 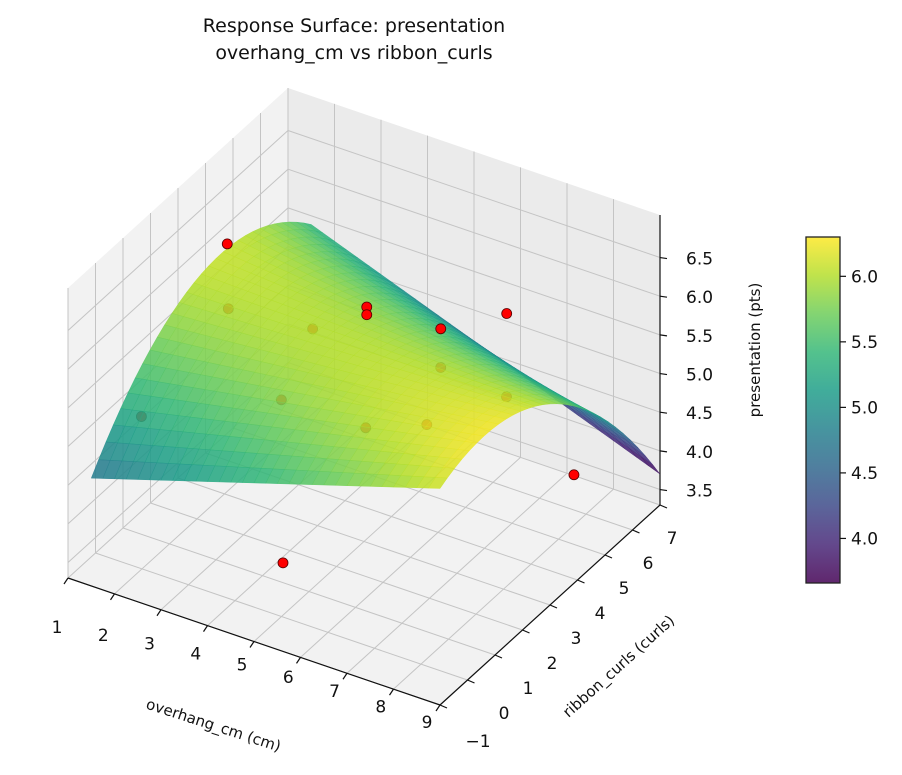 What do you see at coordinates (427, 723) in the screenshot?
I see `x-tick-label: 9` at bounding box center [427, 723].